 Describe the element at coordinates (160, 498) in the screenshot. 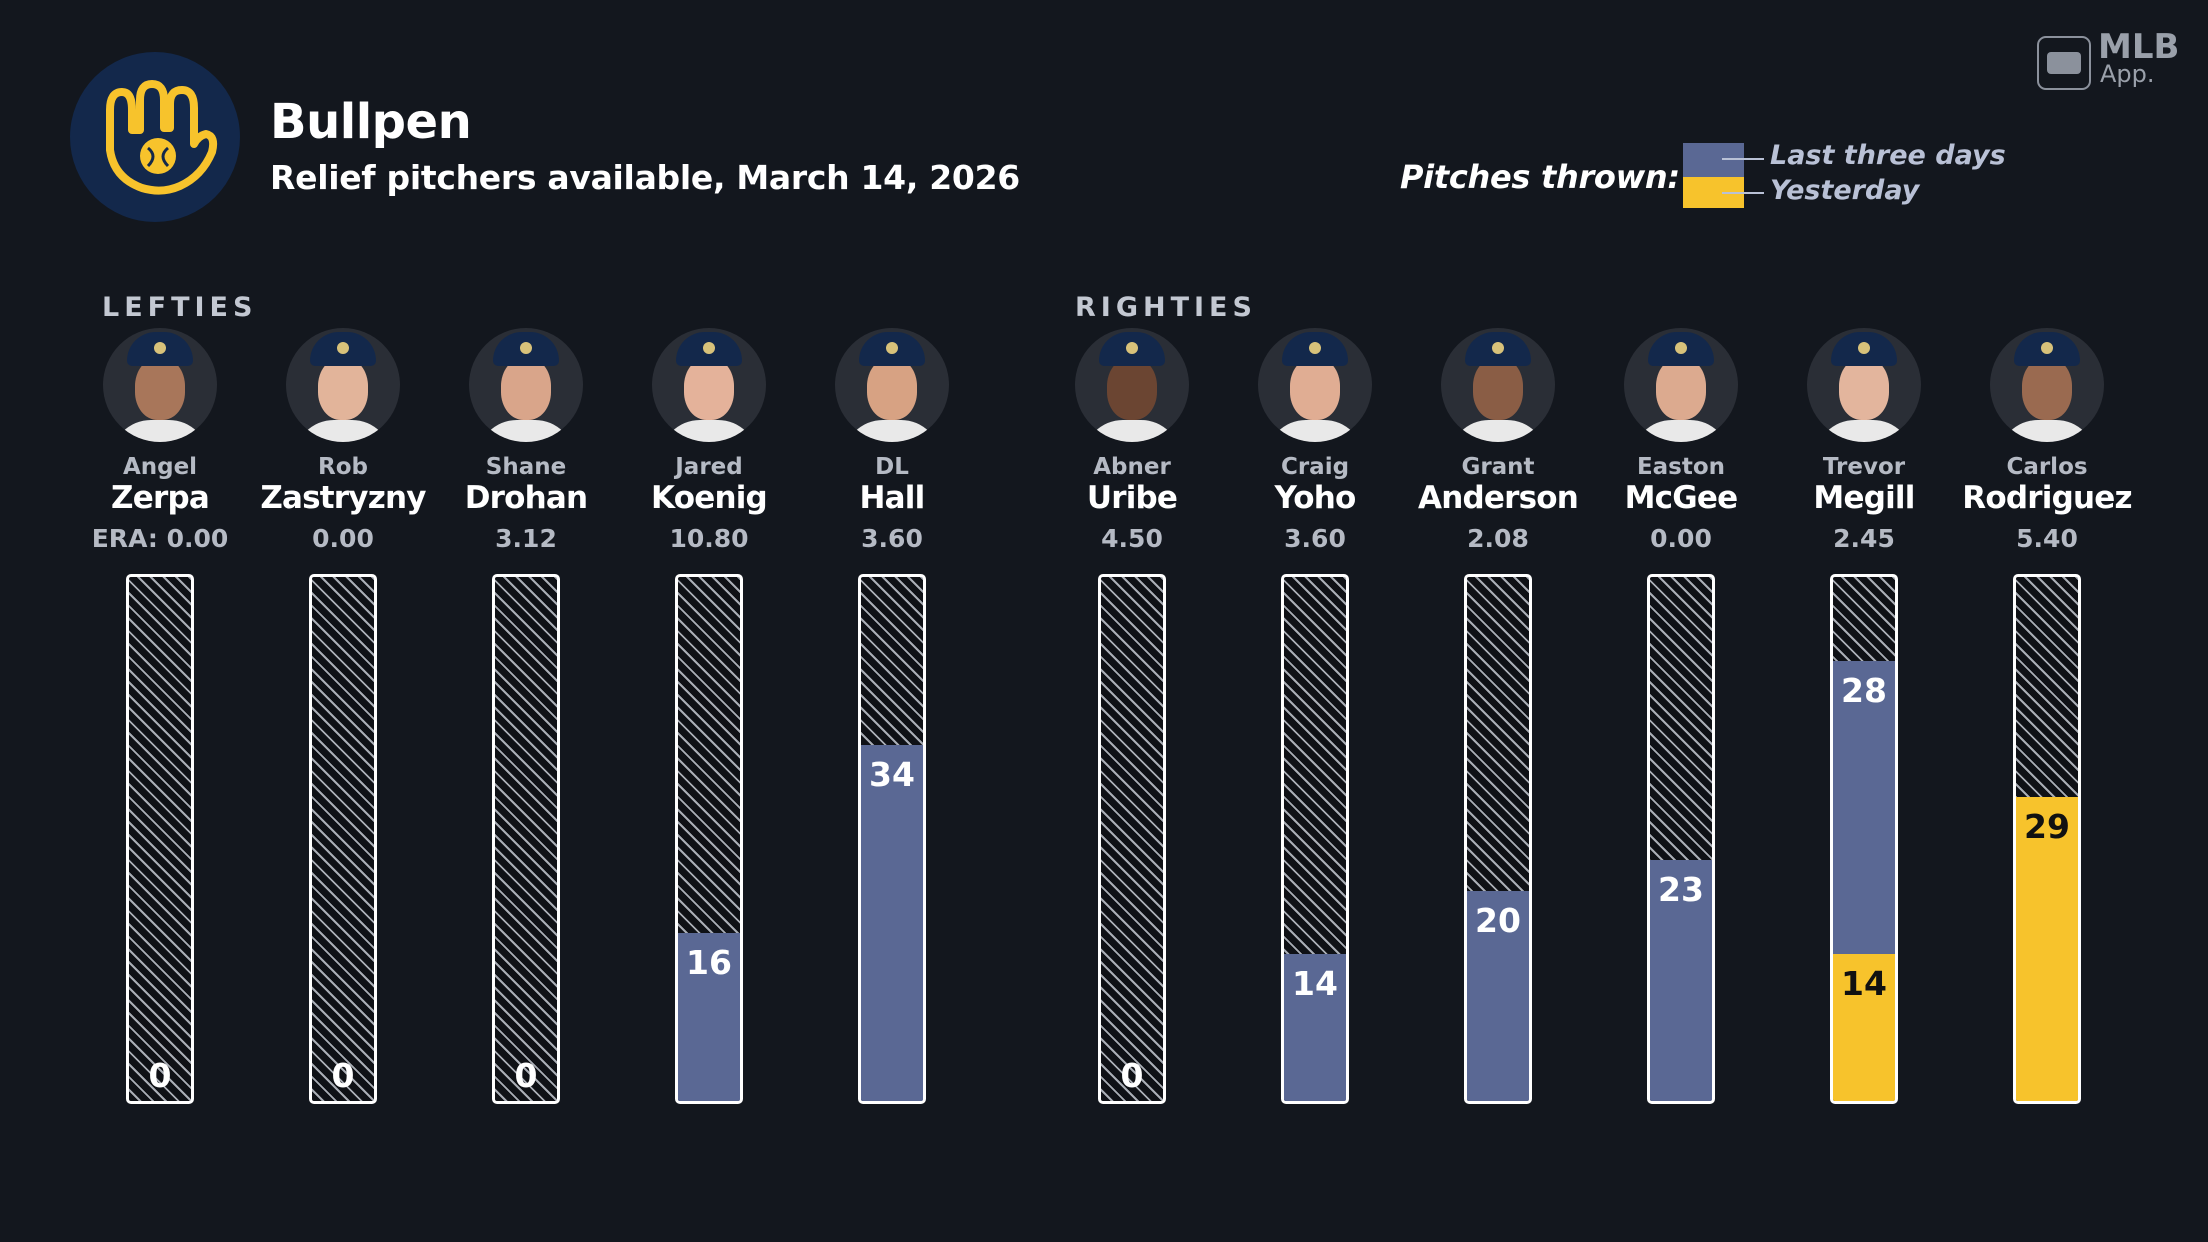

I see `pitcher-last-name: Zerpa` at that location.